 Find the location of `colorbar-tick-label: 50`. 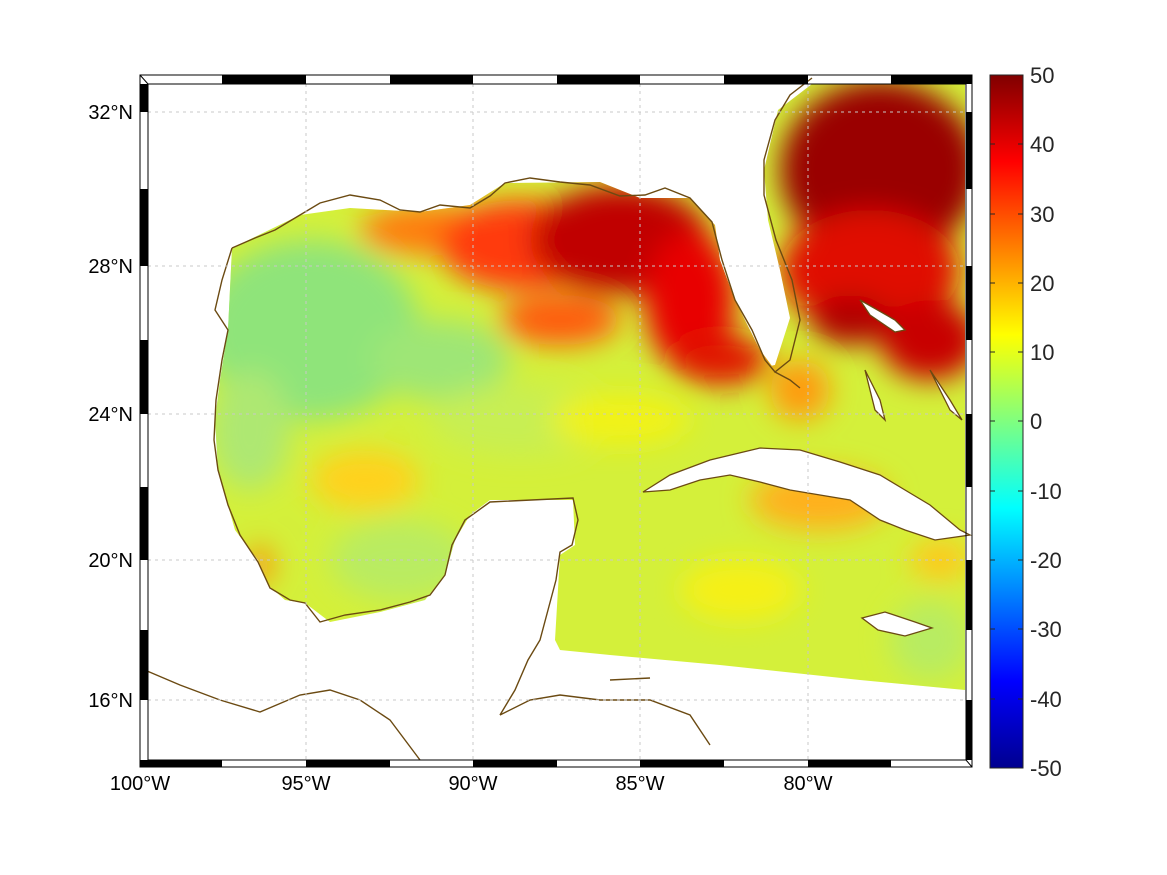

colorbar-tick-label: 50 is located at coordinates (1042, 75).